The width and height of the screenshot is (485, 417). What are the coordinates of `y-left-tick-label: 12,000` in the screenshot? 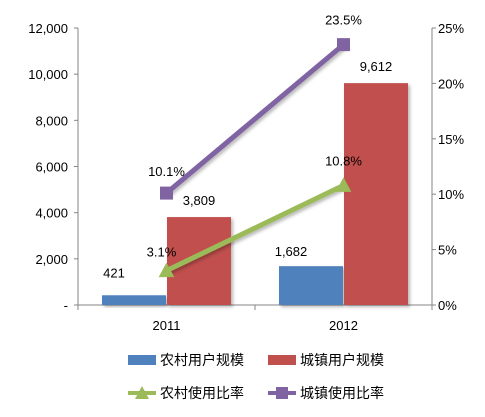 It's located at (48, 28).